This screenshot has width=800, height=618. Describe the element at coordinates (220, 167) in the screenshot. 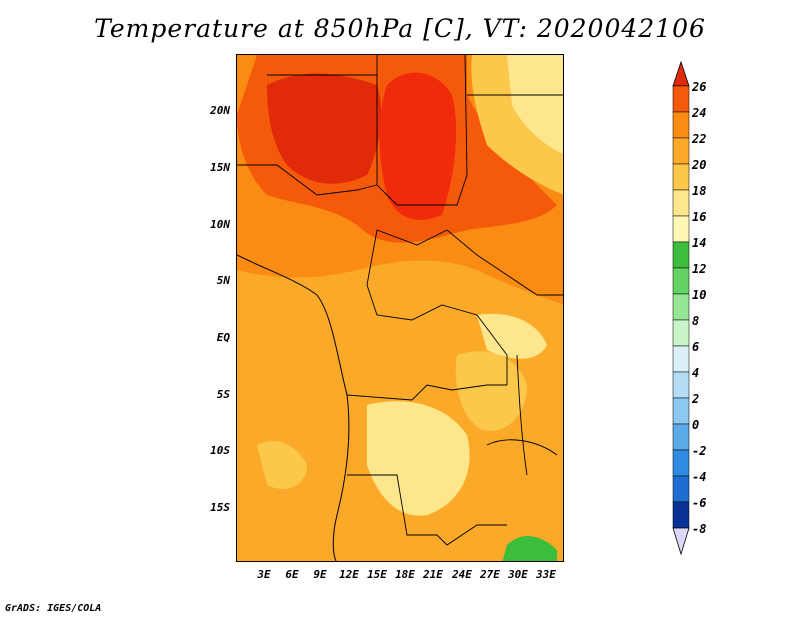

I see `lat-label-15n: 15N` at that location.